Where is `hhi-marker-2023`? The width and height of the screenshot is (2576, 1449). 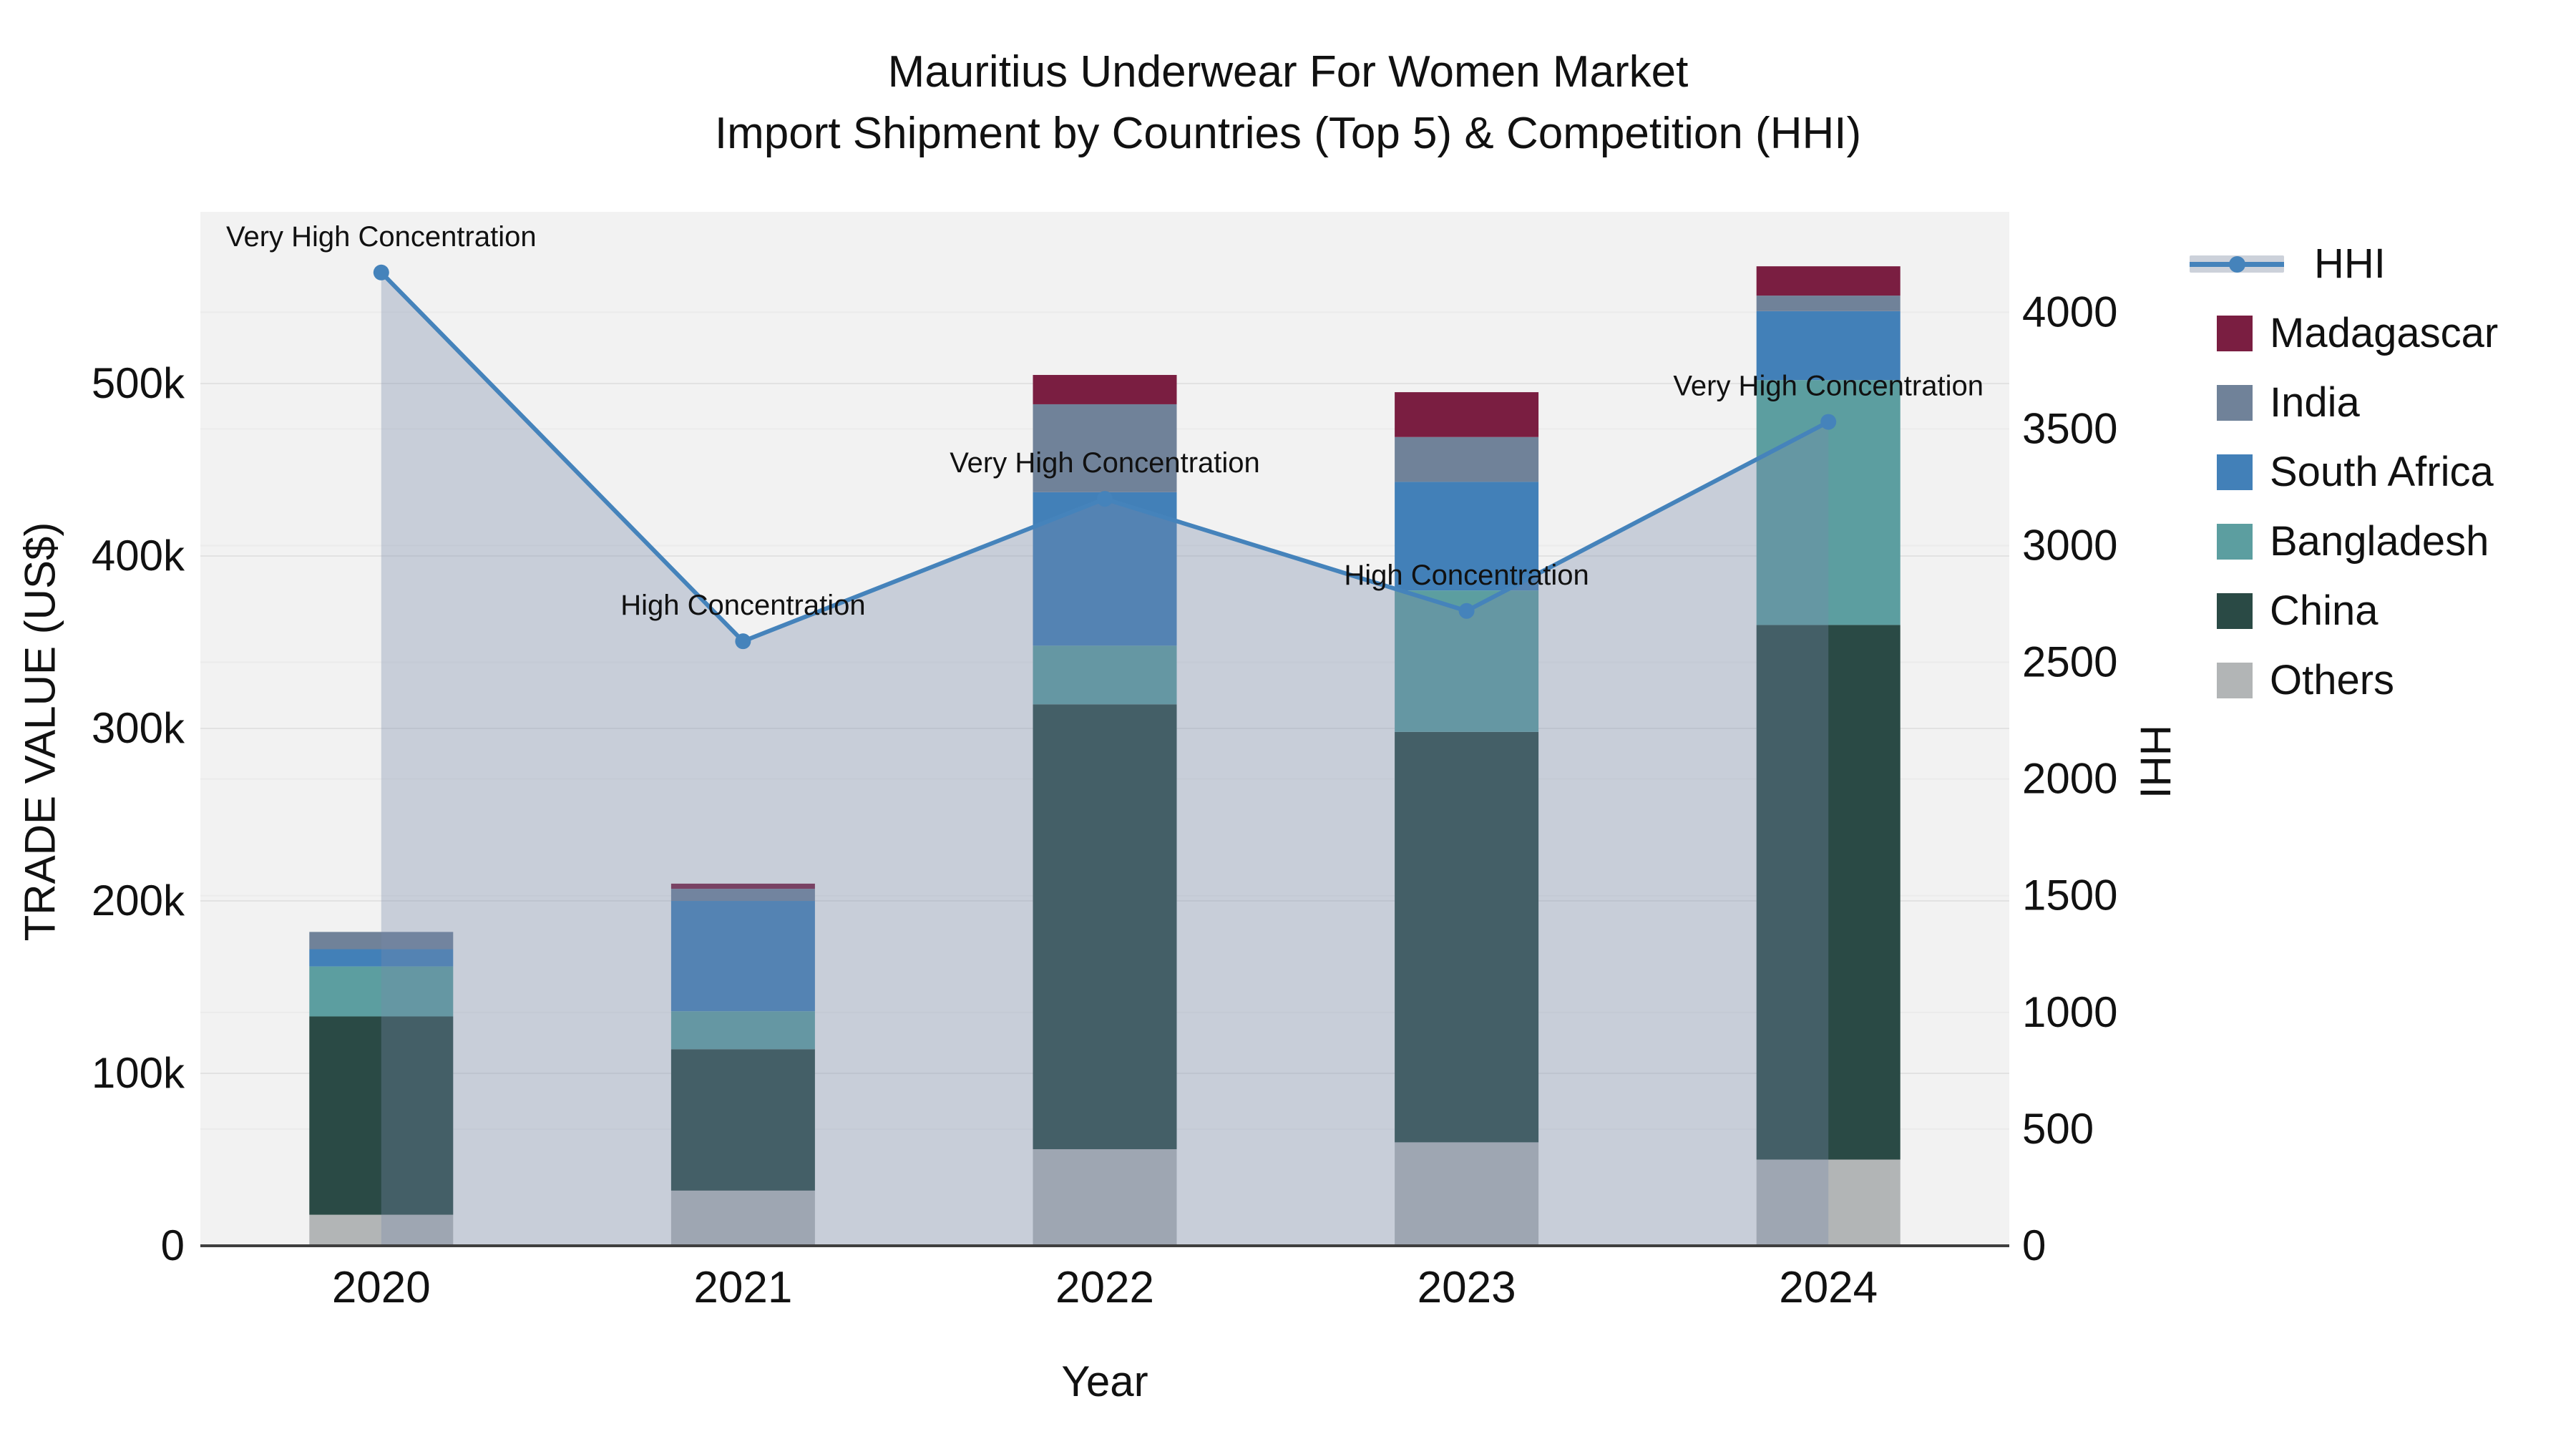
hhi-marker-2023 is located at coordinates (1466, 610).